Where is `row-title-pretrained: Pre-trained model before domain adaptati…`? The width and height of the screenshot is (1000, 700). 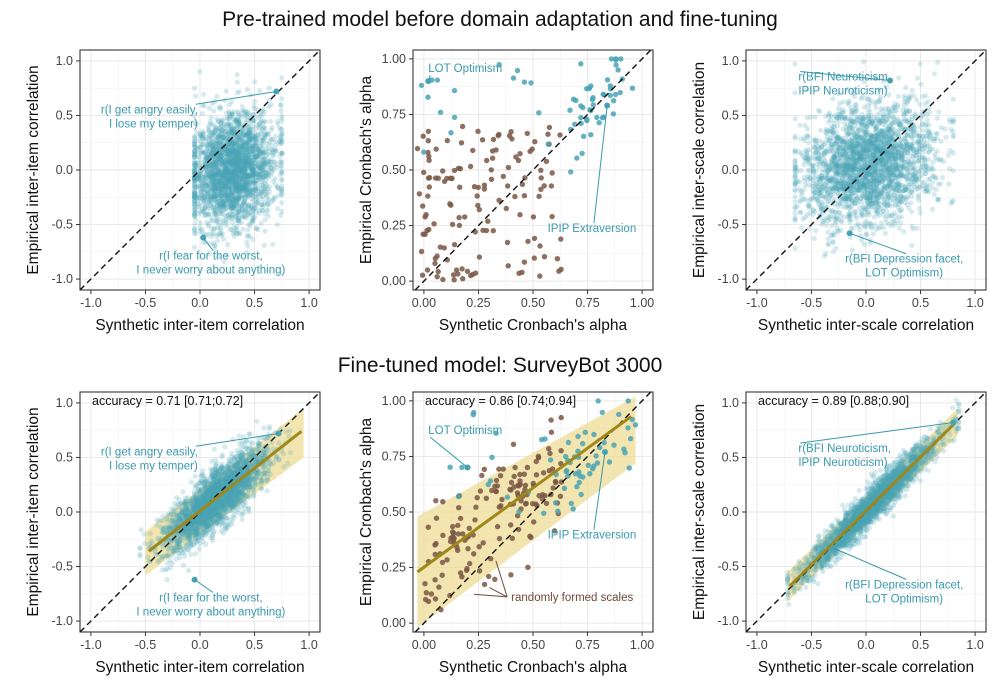
row-title-pretrained: Pre-trained model before domain adaptati… is located at coordinates (500, 19).